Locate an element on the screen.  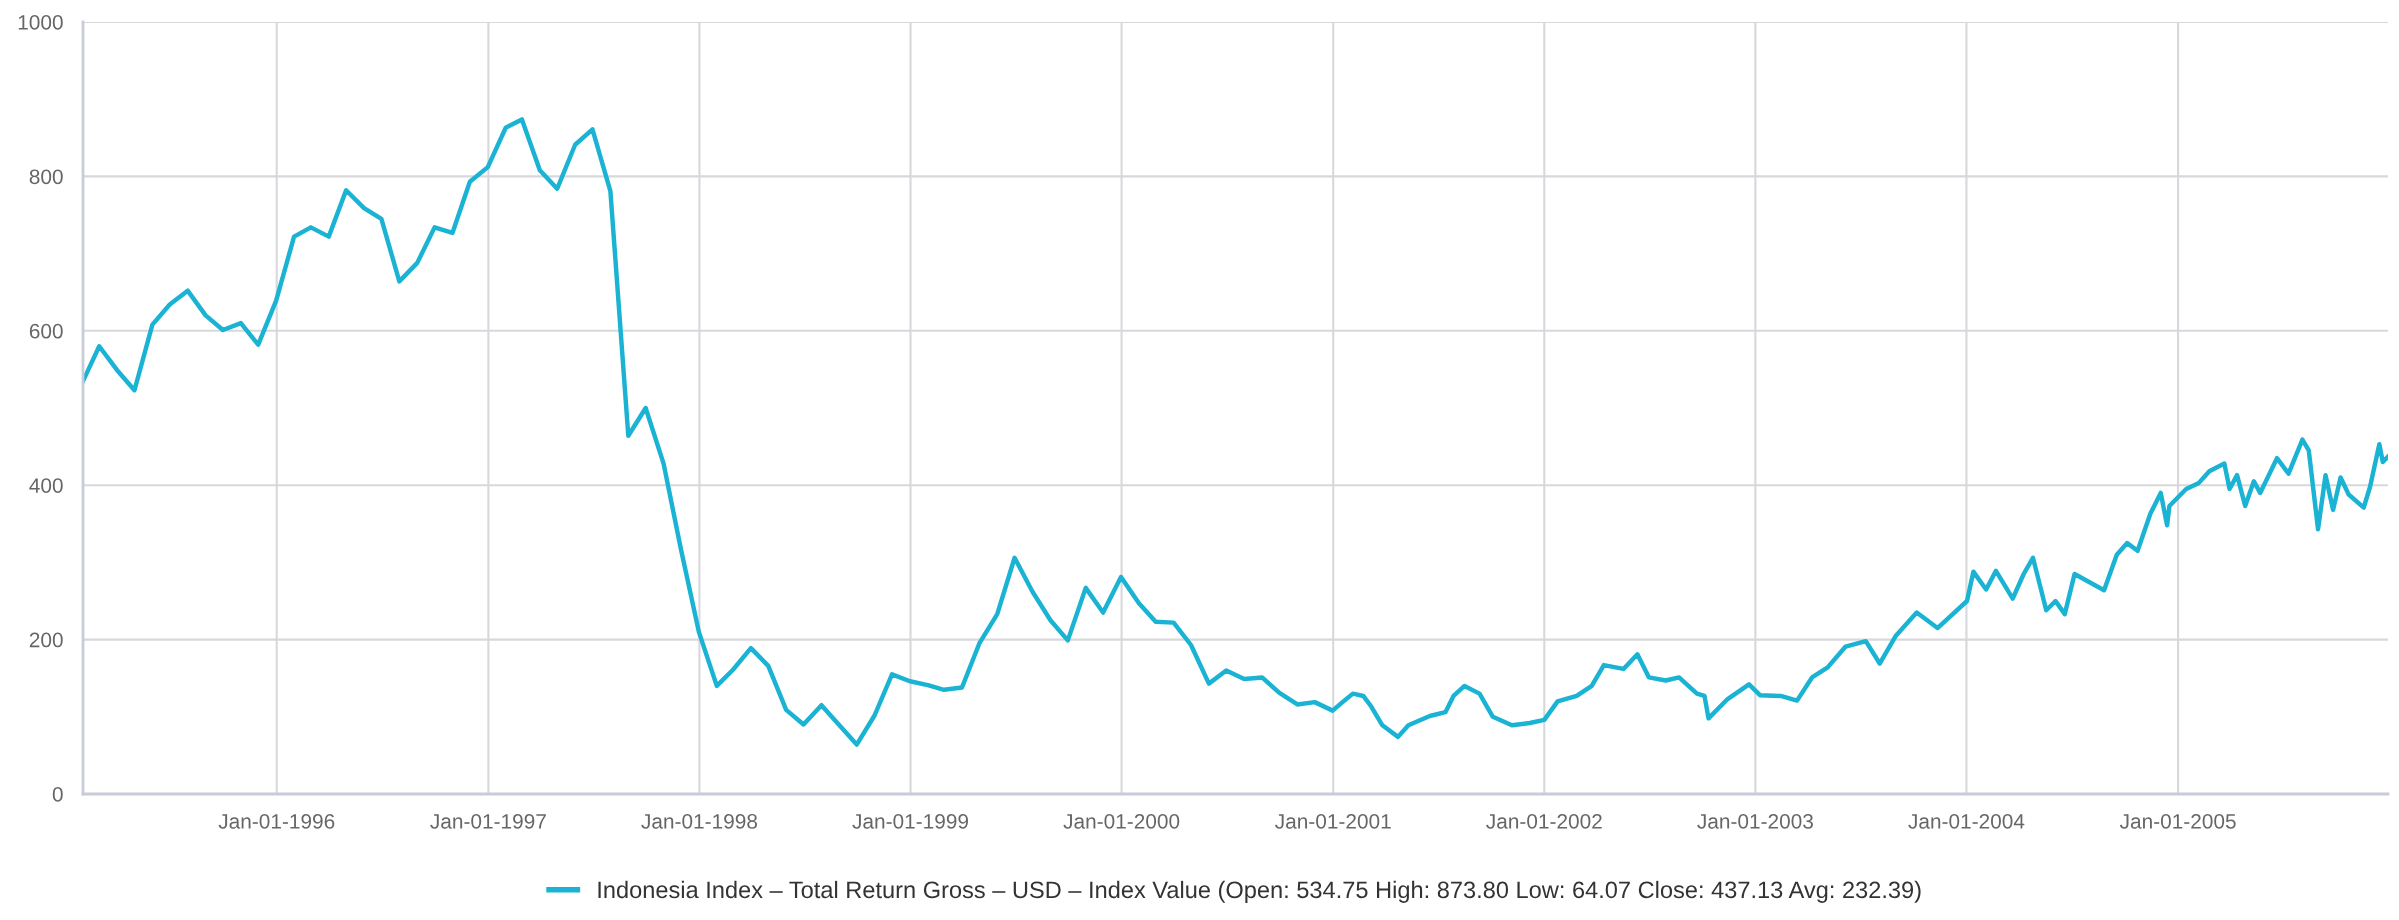
x-tick-label: Jan-01-2005 is located at coordinates (2177, 821).